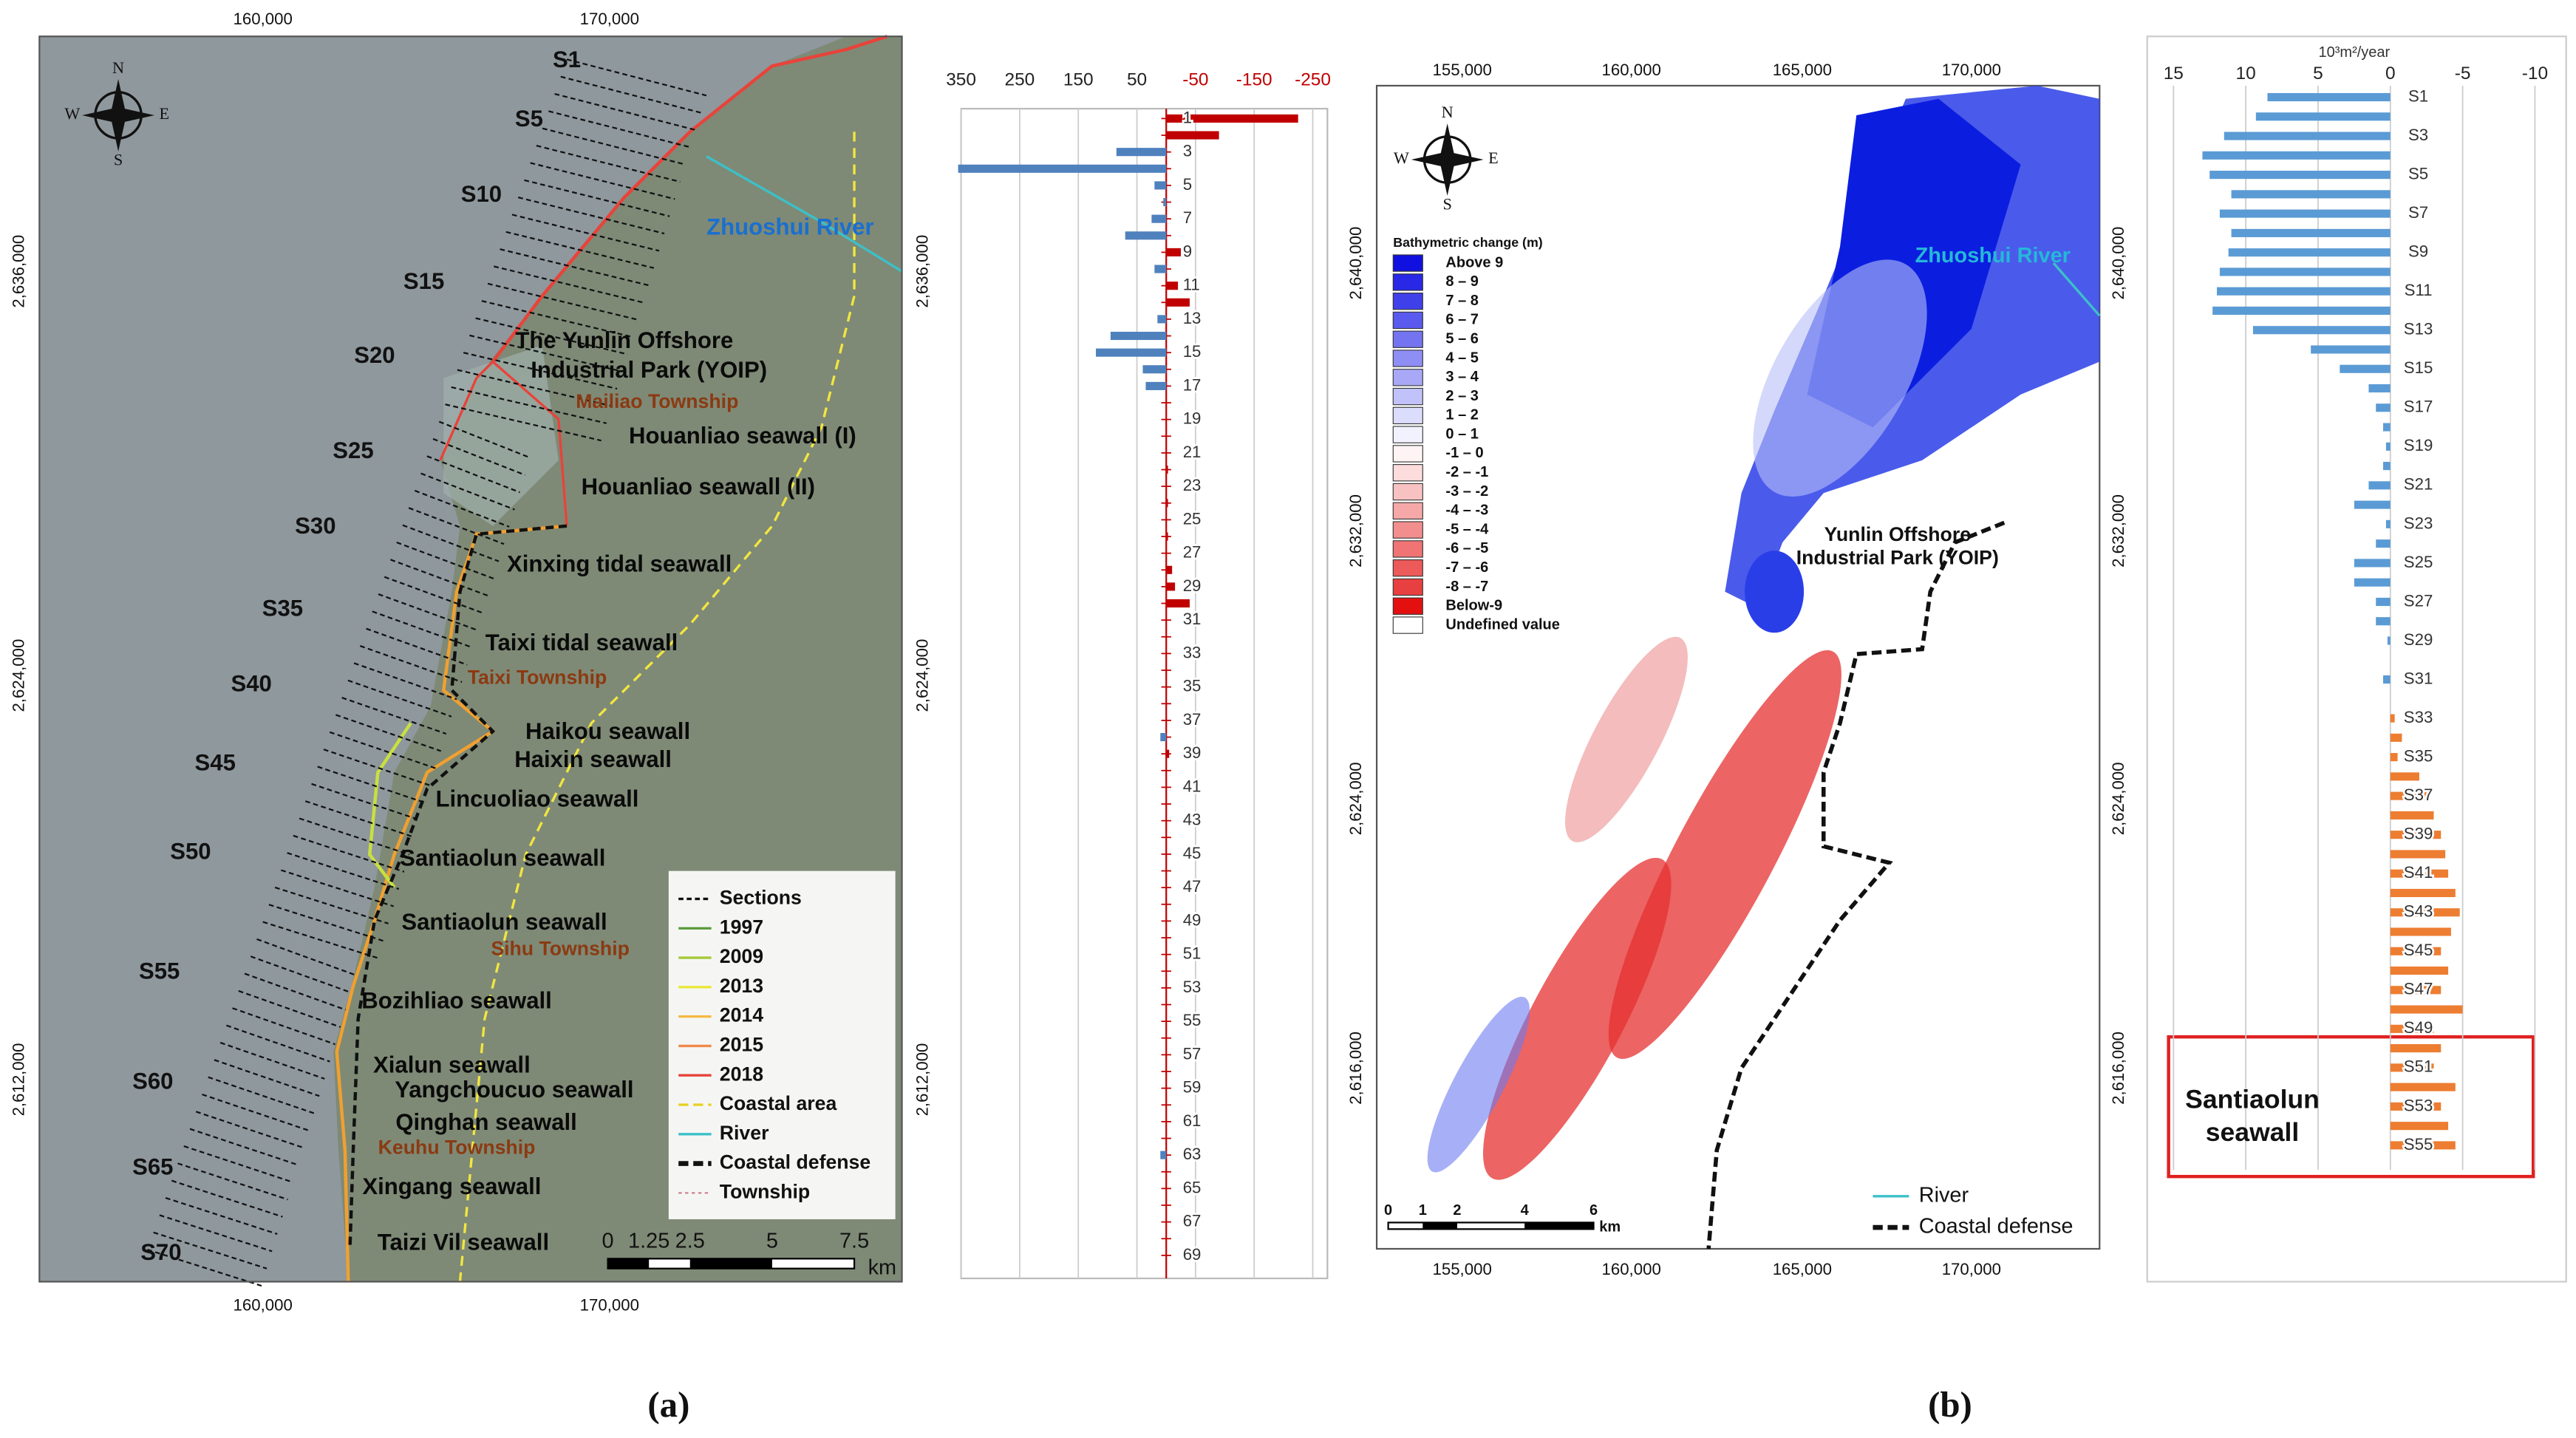 The image size is (2576, 1438). I want to click on legend-label: 2009, so click(741, 956).